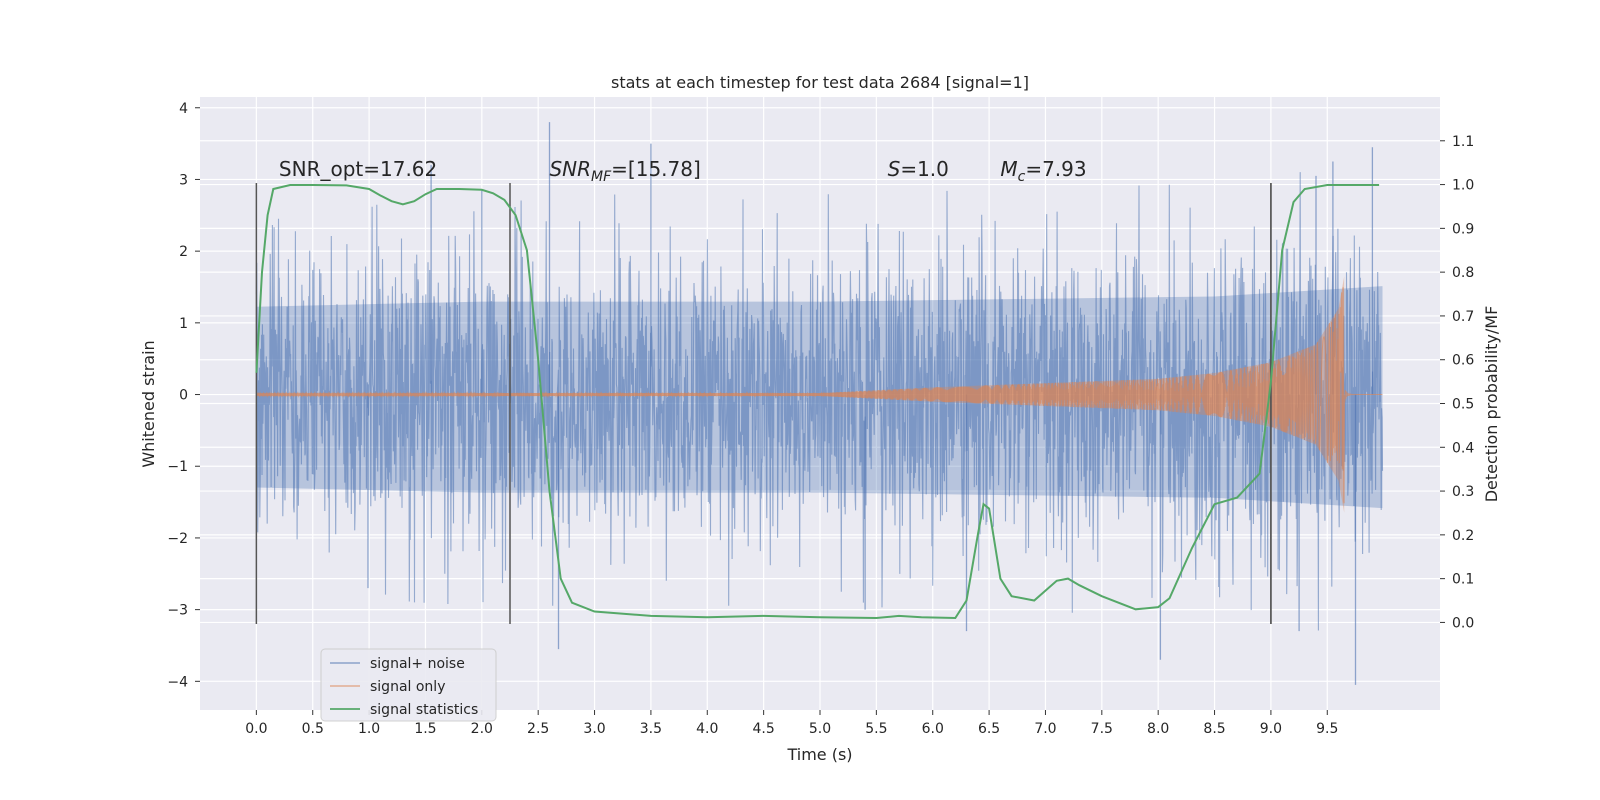 Image resolution: width=1600 pixels, height=800 pixels. What do you see at coordinates (148, 403) in the screenshot?
I see `y-axis-label: Whitened strain` at bounding box center [148, 403].